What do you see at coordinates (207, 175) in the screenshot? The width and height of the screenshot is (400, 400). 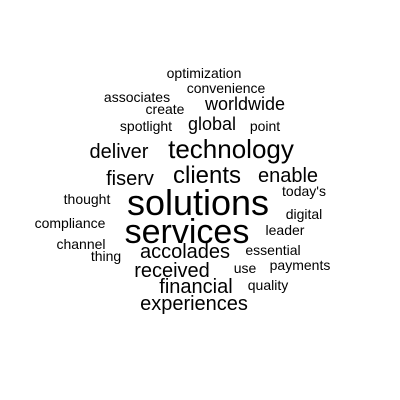 I see `word-clients: clients` at bounding box center [207, 175].